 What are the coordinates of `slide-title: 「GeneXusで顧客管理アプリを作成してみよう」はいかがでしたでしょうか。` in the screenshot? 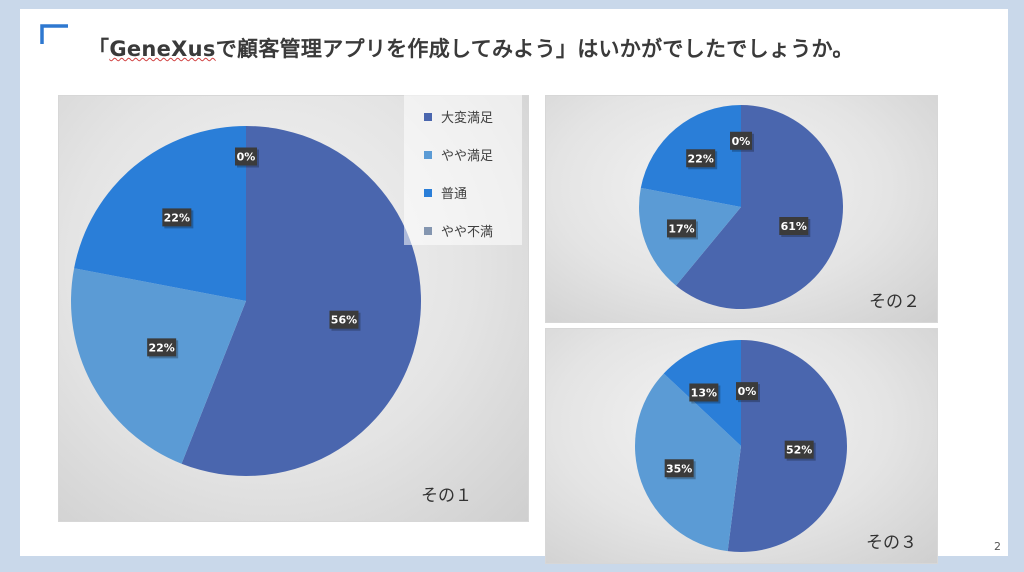 It's located at (471, 48).